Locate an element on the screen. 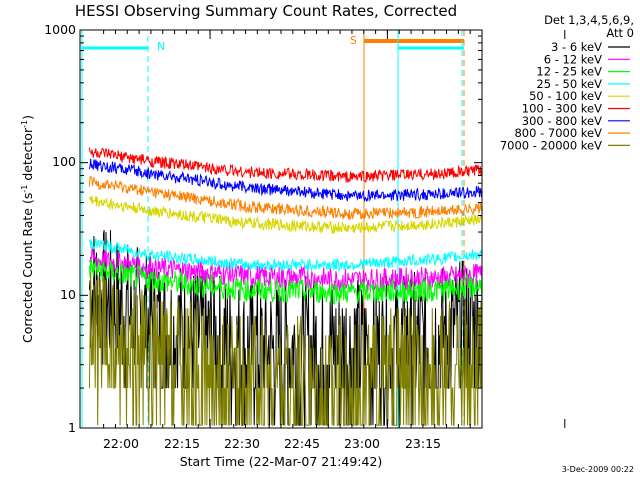 The image size is (640, 480). footer-timestamp: 3-Dec-2009 00:22 is located at coordinates (598, 469).